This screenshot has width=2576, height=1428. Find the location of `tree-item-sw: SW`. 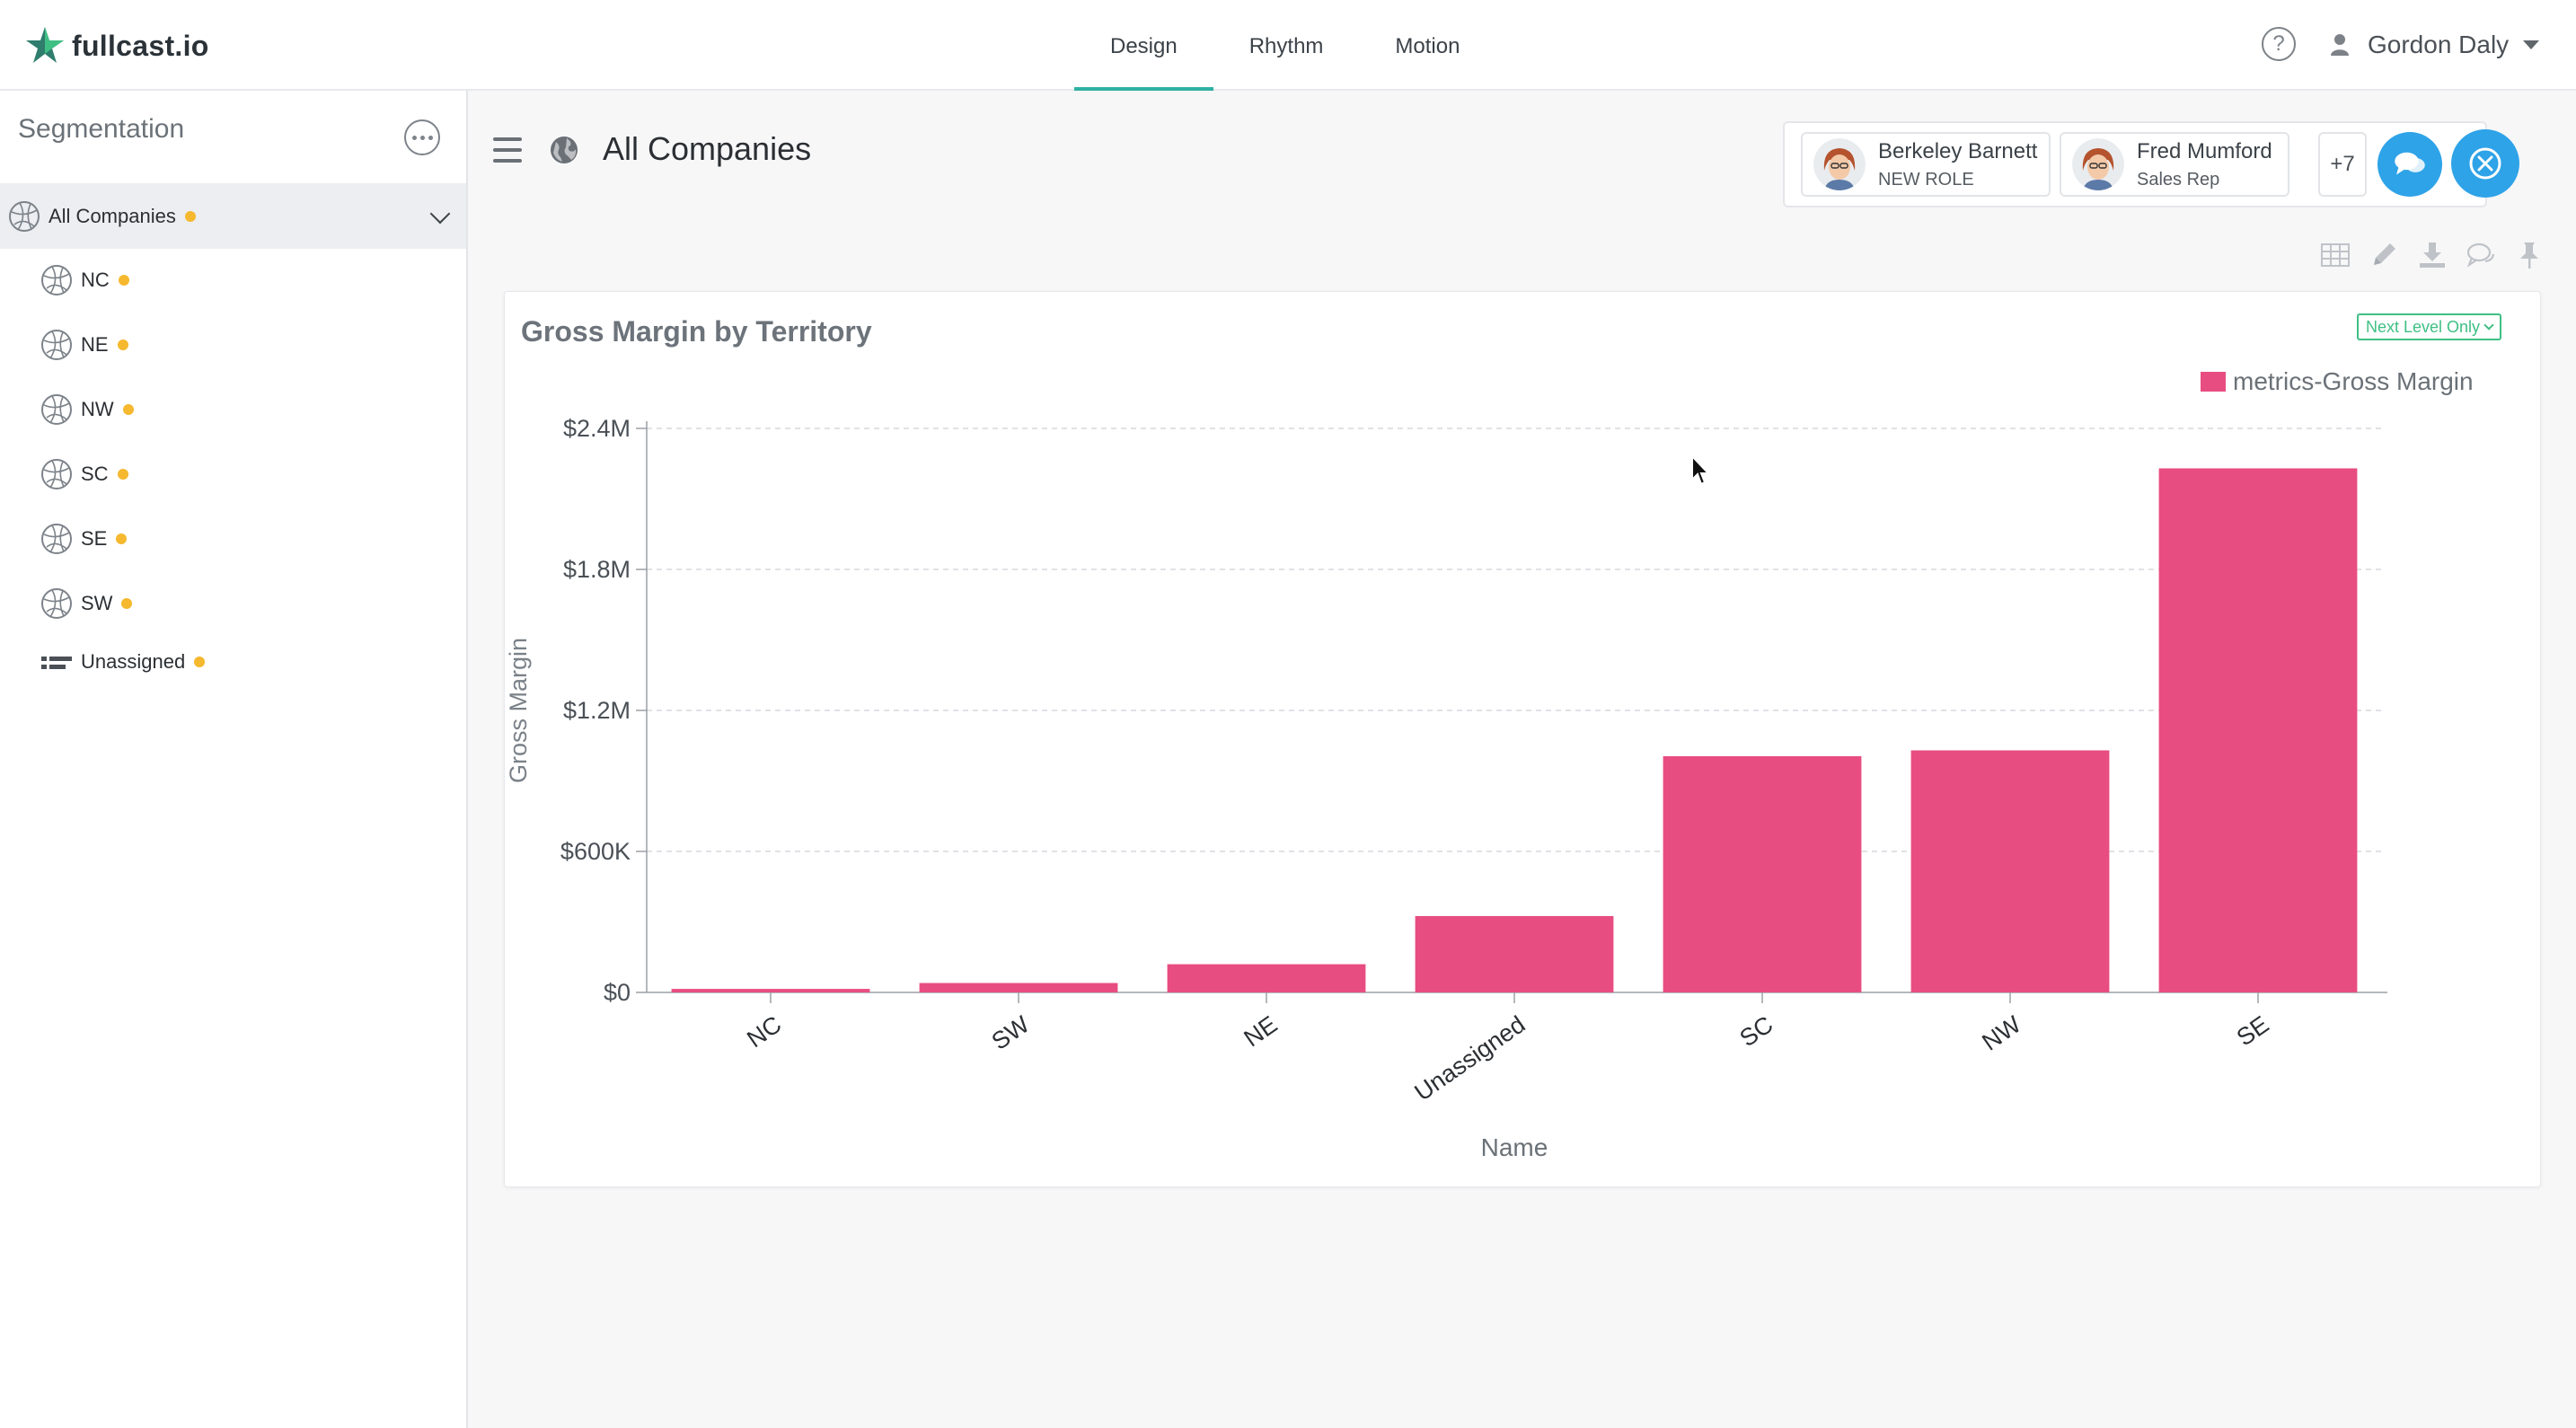

tree-item-sw: SW is located at coordinates (86, 604).